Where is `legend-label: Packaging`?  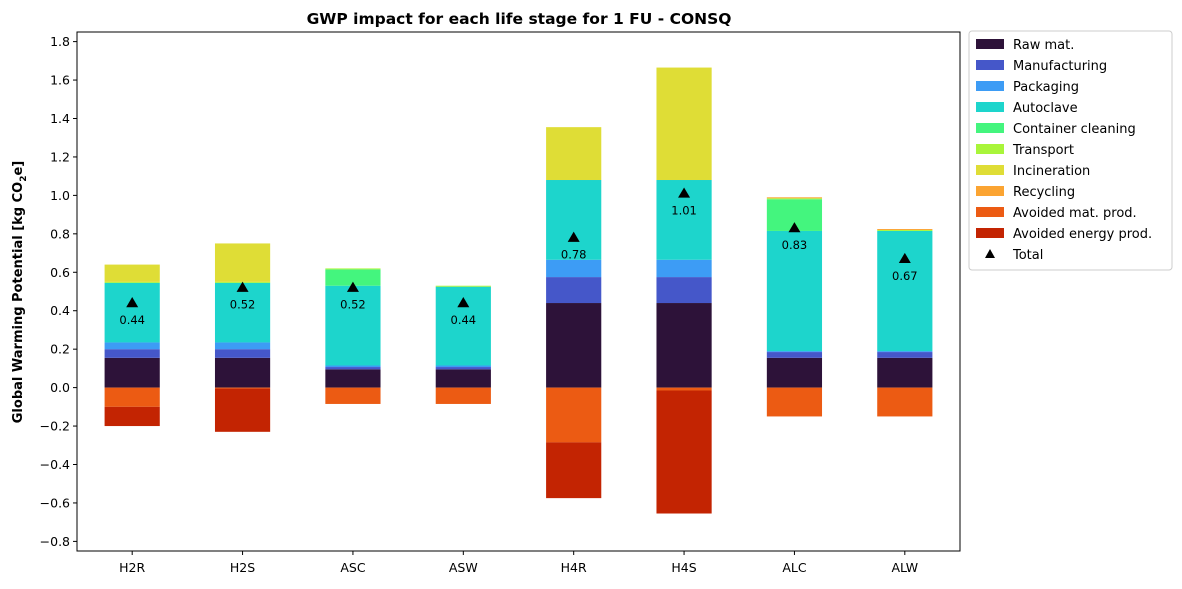
legend-label: Packaging is located at coordinates (1046, 87).